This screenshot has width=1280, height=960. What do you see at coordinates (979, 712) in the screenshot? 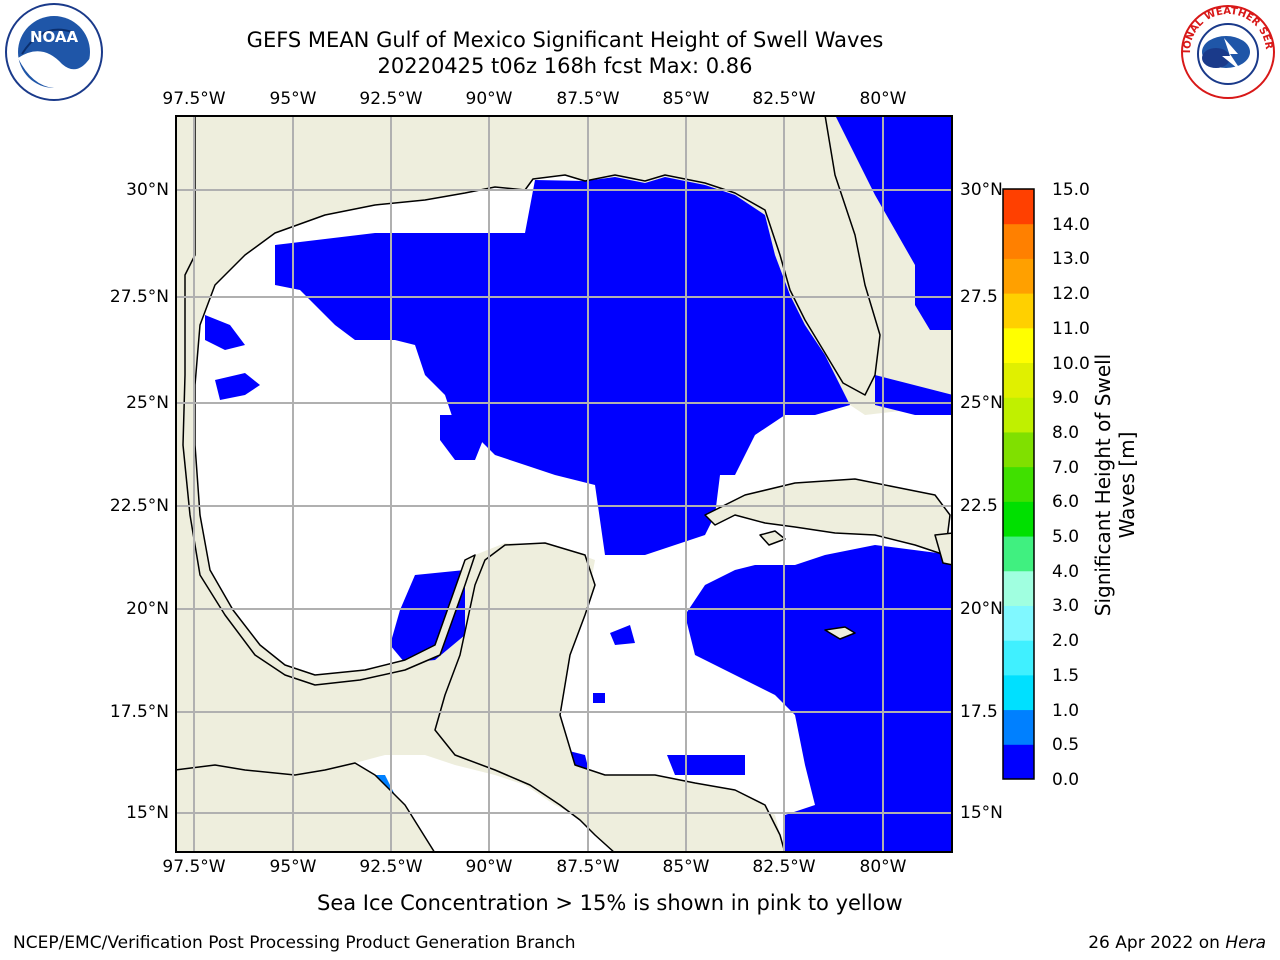
I see `lat-label-right: 17.5` at bounding box center [979, 712].